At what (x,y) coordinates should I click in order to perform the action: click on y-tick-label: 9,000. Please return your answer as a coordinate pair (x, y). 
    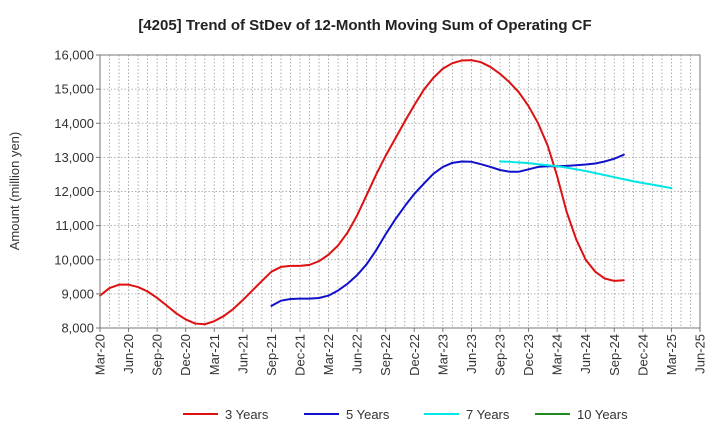
    Looking at the image, I should click on (77, 293).